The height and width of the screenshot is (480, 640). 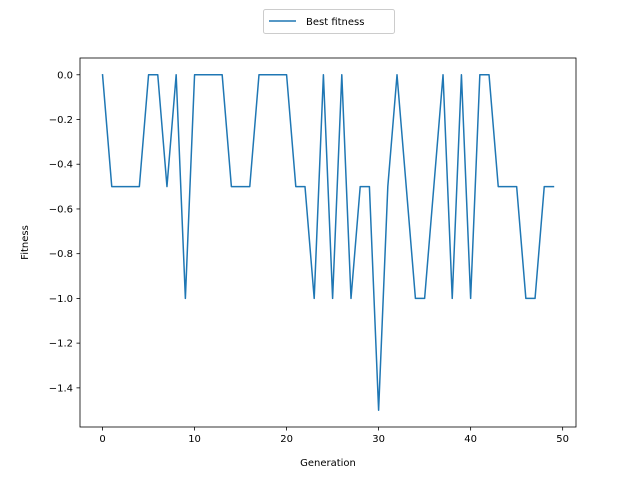 What do you see at coordinates (194, 439) in the screenshot?
I see `x-tick-label: 10` at bounding box center [194, 439].